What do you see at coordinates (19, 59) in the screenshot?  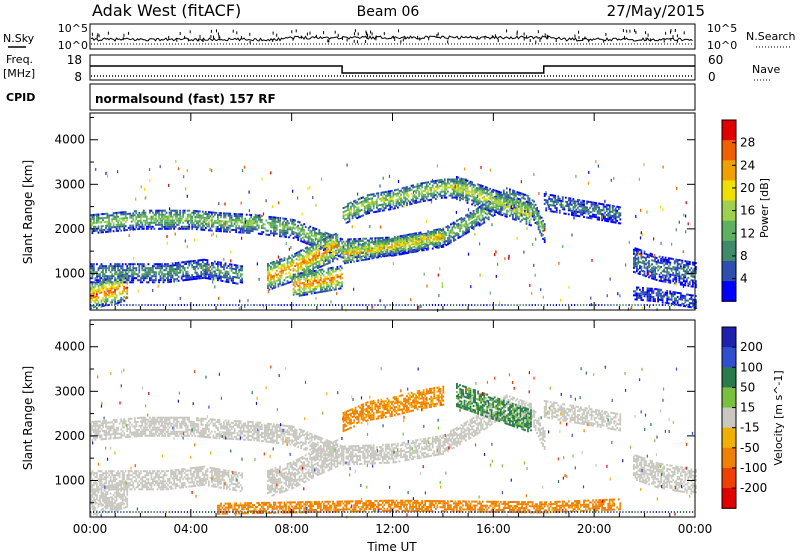 I see `freq-left-label: Freq.` at bounding box center [19, 59].